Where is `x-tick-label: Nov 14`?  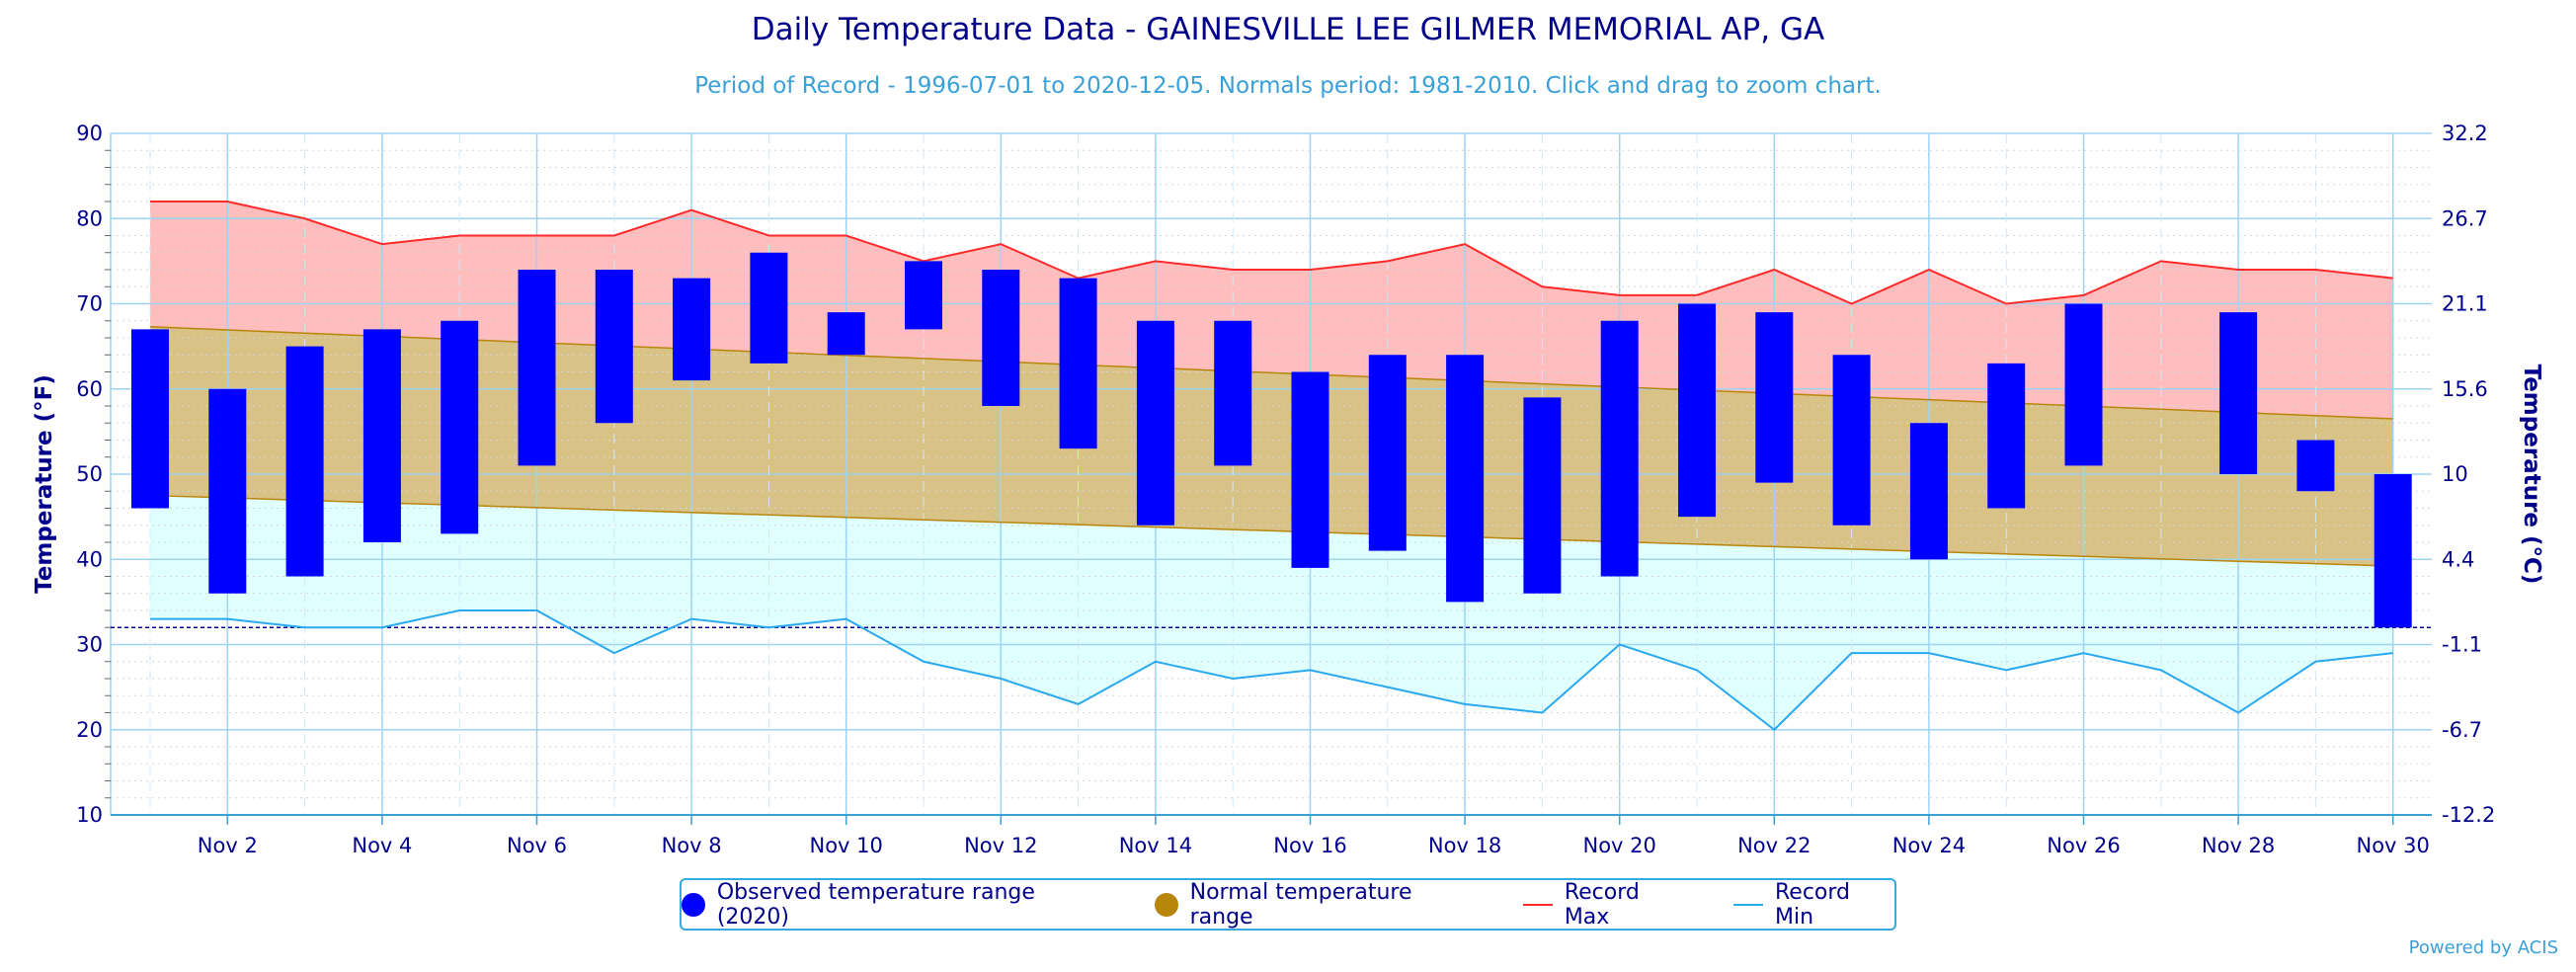 x-tick-label: Nov 14 is located at coordinates (1155, 845).